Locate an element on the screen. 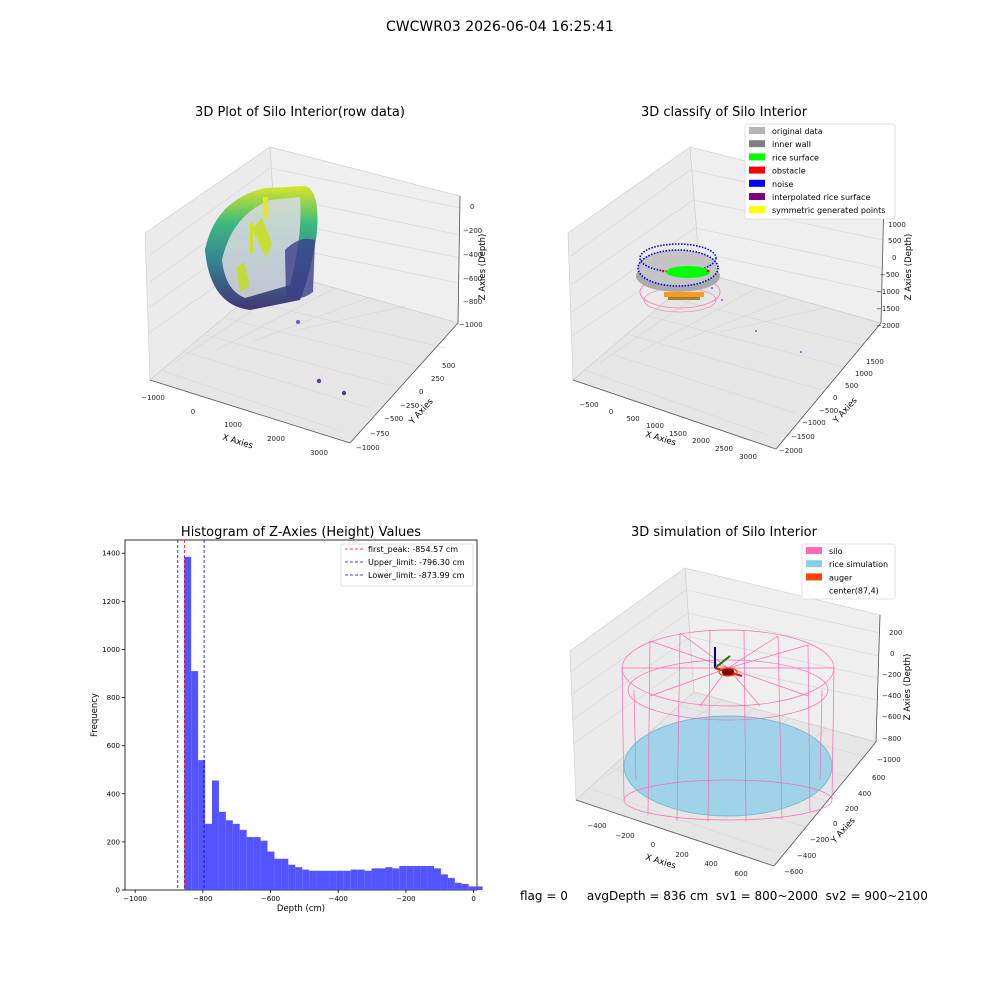 This screenshot has height=1000, width=1000. legend-label: rice simulation is located at coordinates (858, 564).